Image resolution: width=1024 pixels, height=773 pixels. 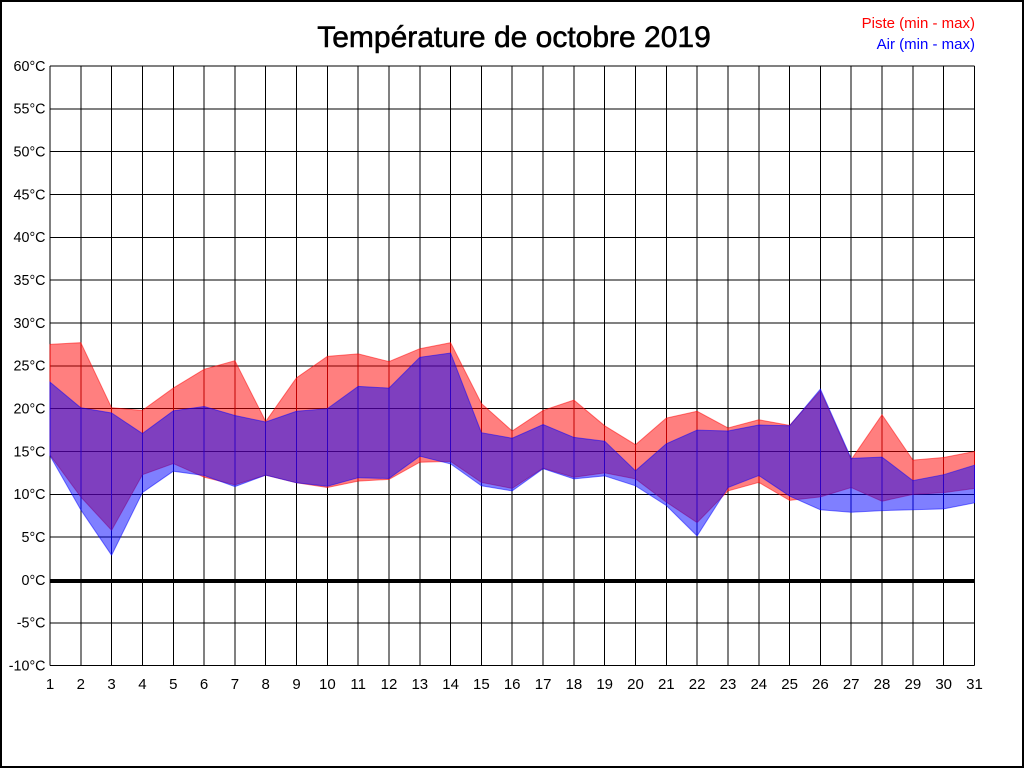 What do you see at coordinates (30, 495) in the screenshot?
I see `svg-text: 10°C` at bounding box center [30, 495].